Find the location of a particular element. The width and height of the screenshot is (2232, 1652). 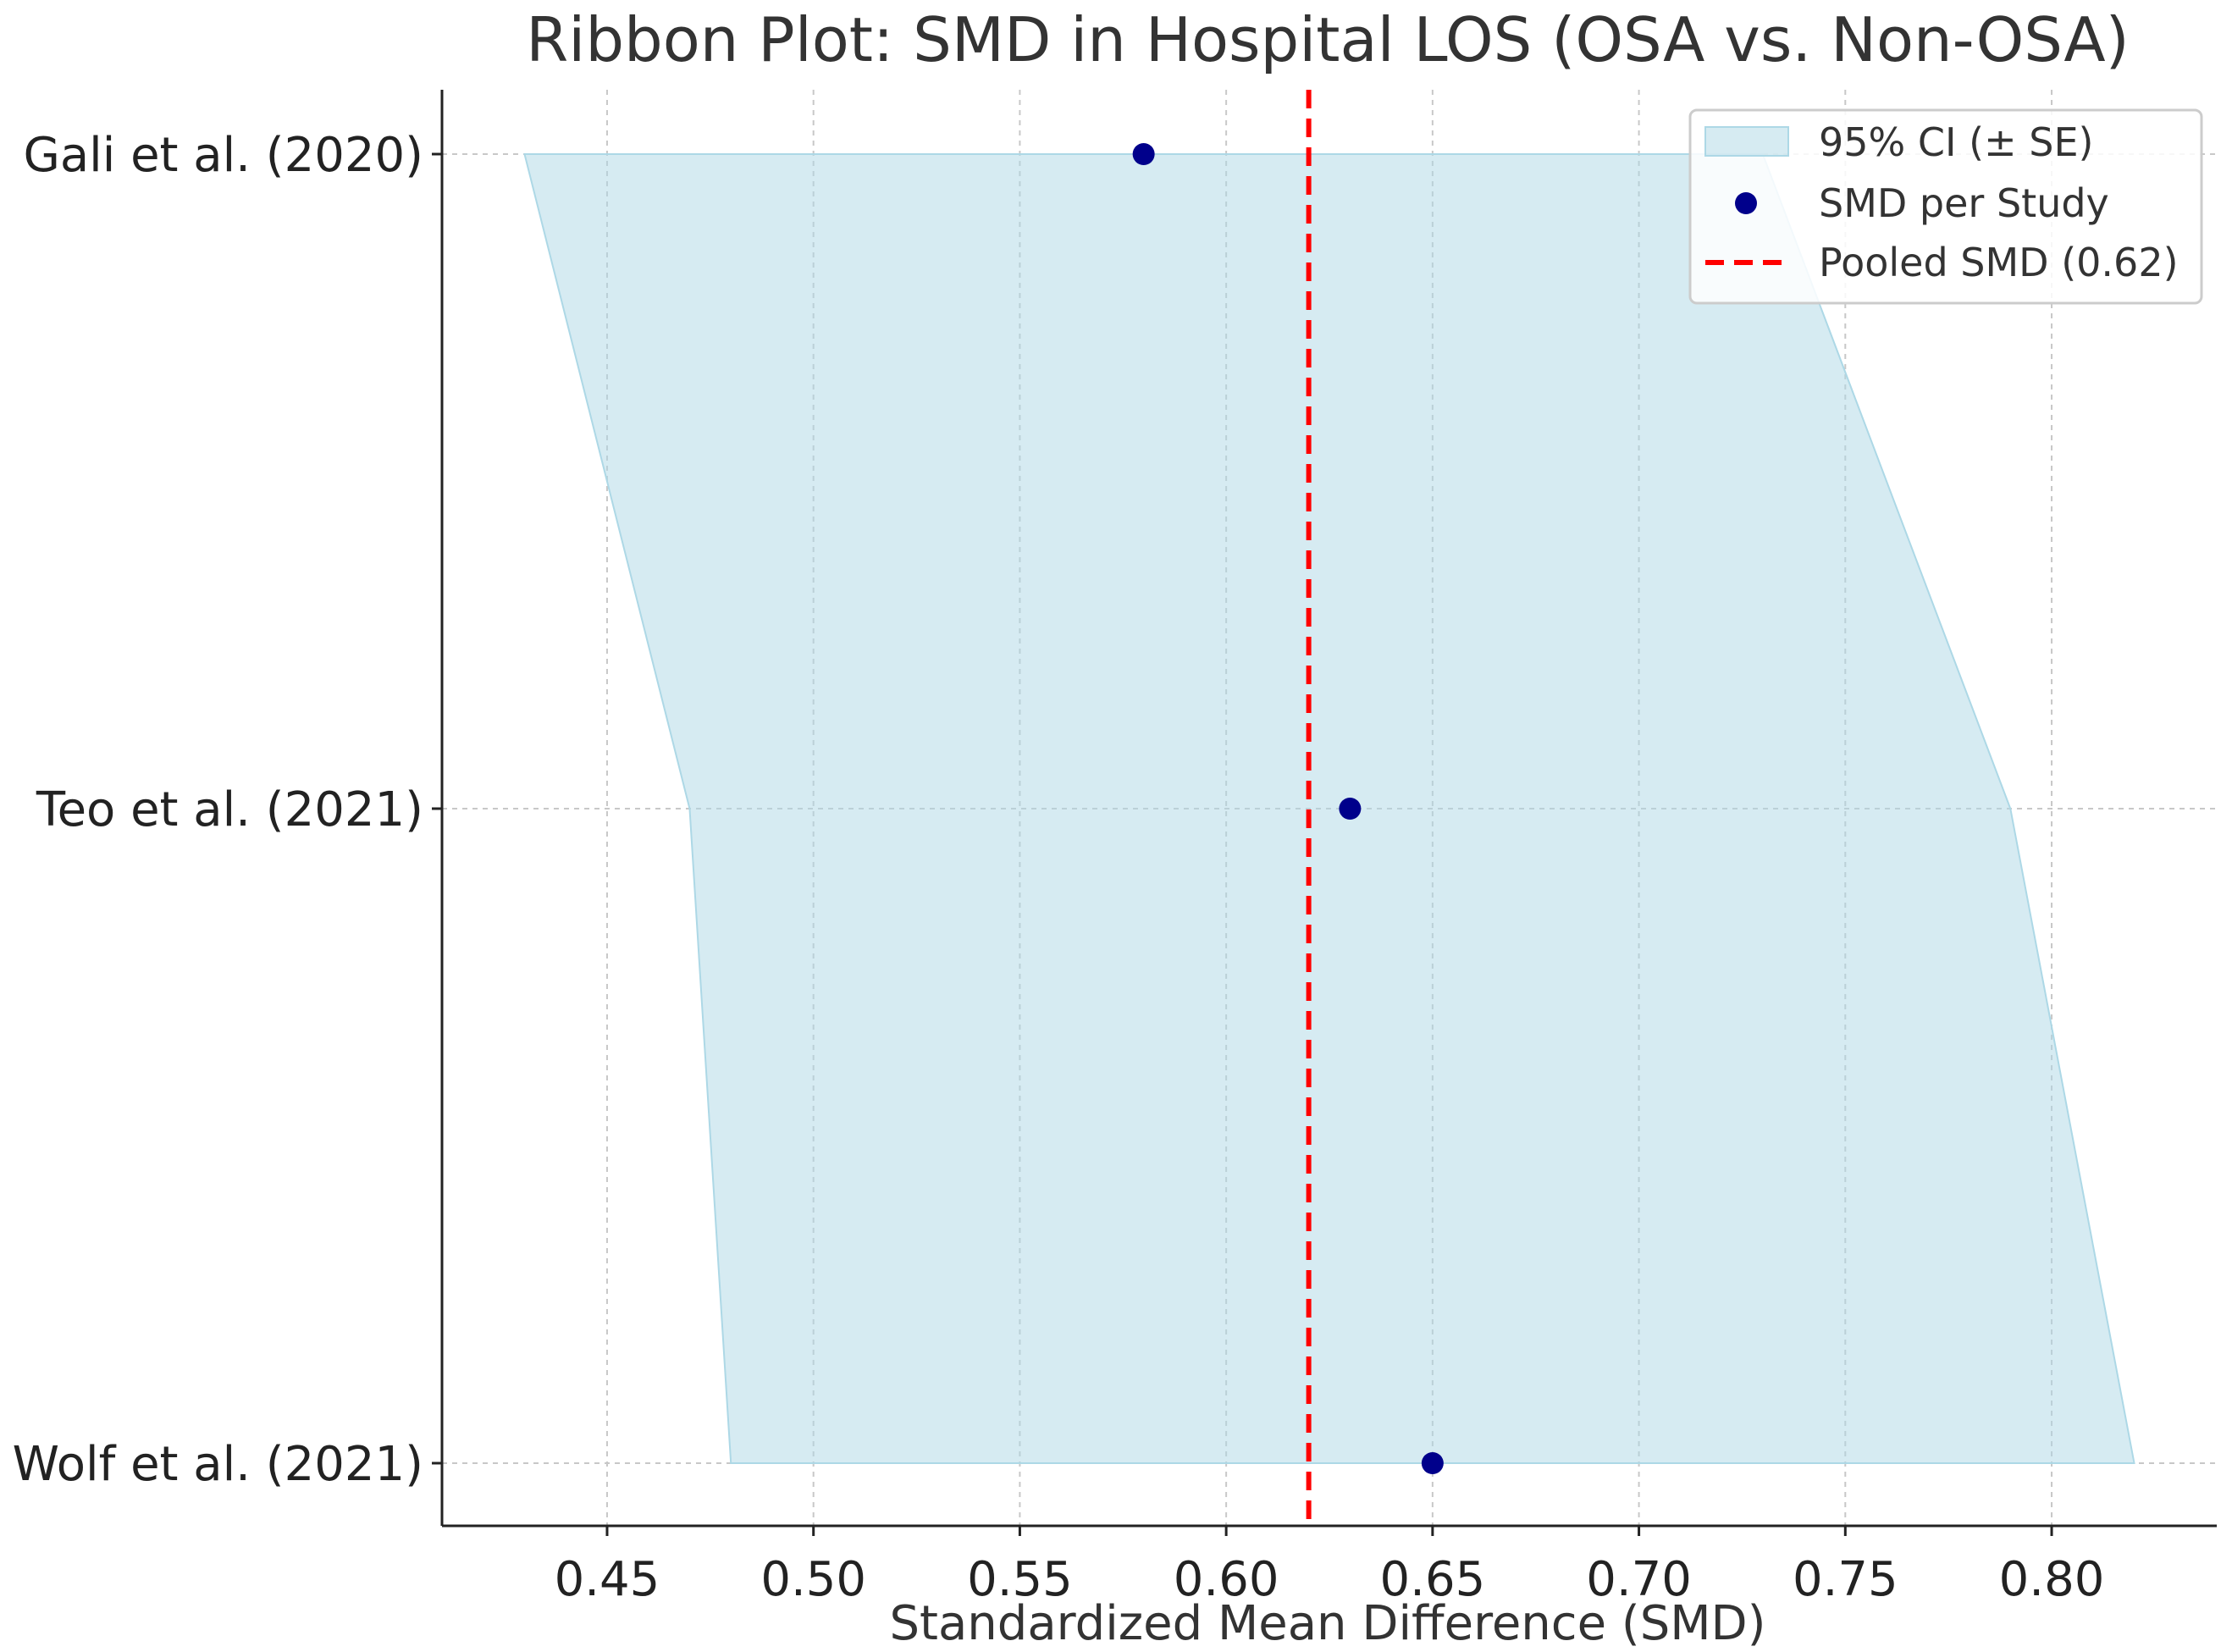

x-tick-label: 0.80 is located at coordinates (2052, 1579).